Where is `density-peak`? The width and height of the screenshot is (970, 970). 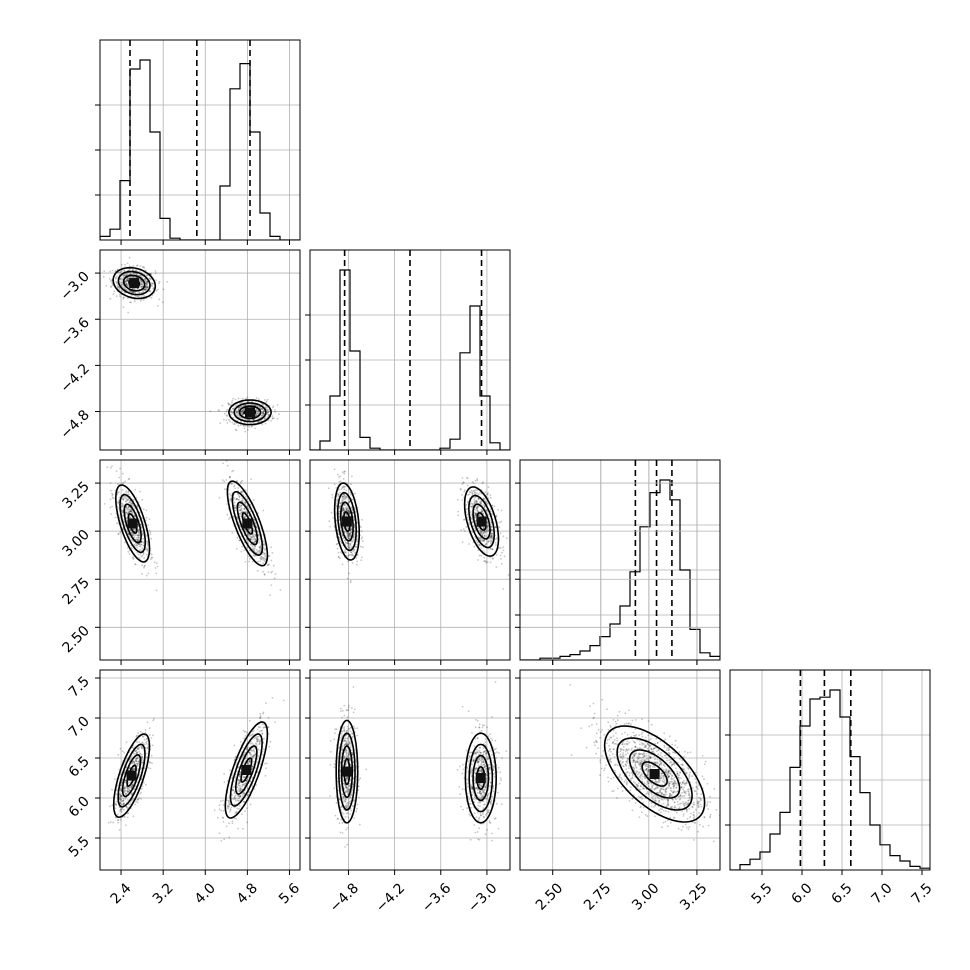 density-peak is located at coordinates (250, 412).